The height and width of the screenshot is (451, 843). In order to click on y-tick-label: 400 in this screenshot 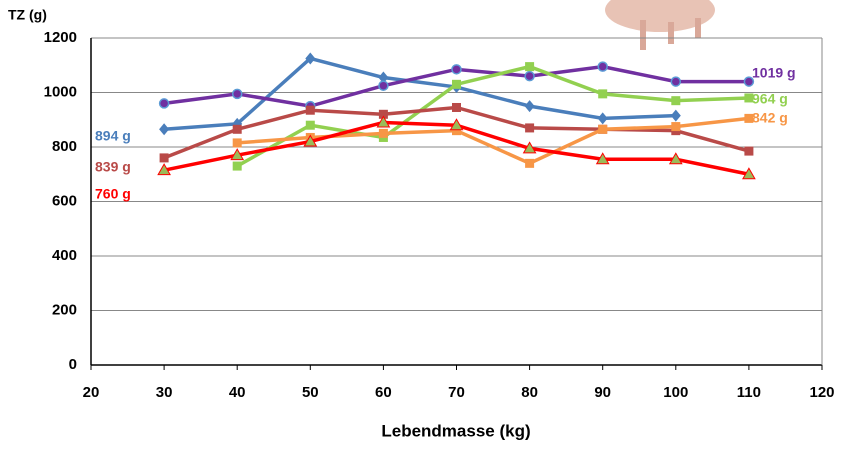, I will do `click(64, 255)`.